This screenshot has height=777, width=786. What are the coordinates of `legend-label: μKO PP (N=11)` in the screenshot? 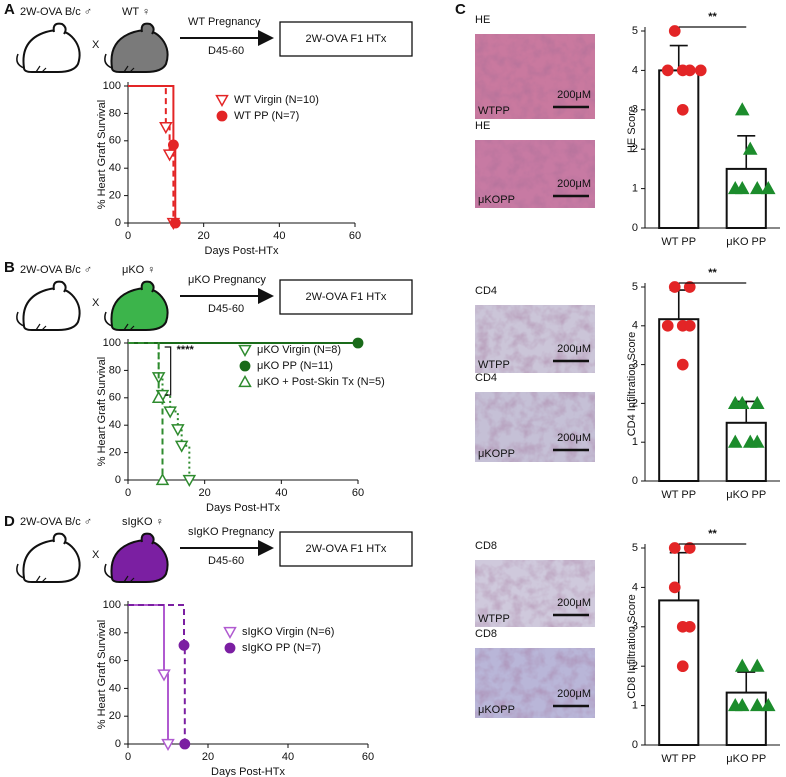 It's located at (295, 366).